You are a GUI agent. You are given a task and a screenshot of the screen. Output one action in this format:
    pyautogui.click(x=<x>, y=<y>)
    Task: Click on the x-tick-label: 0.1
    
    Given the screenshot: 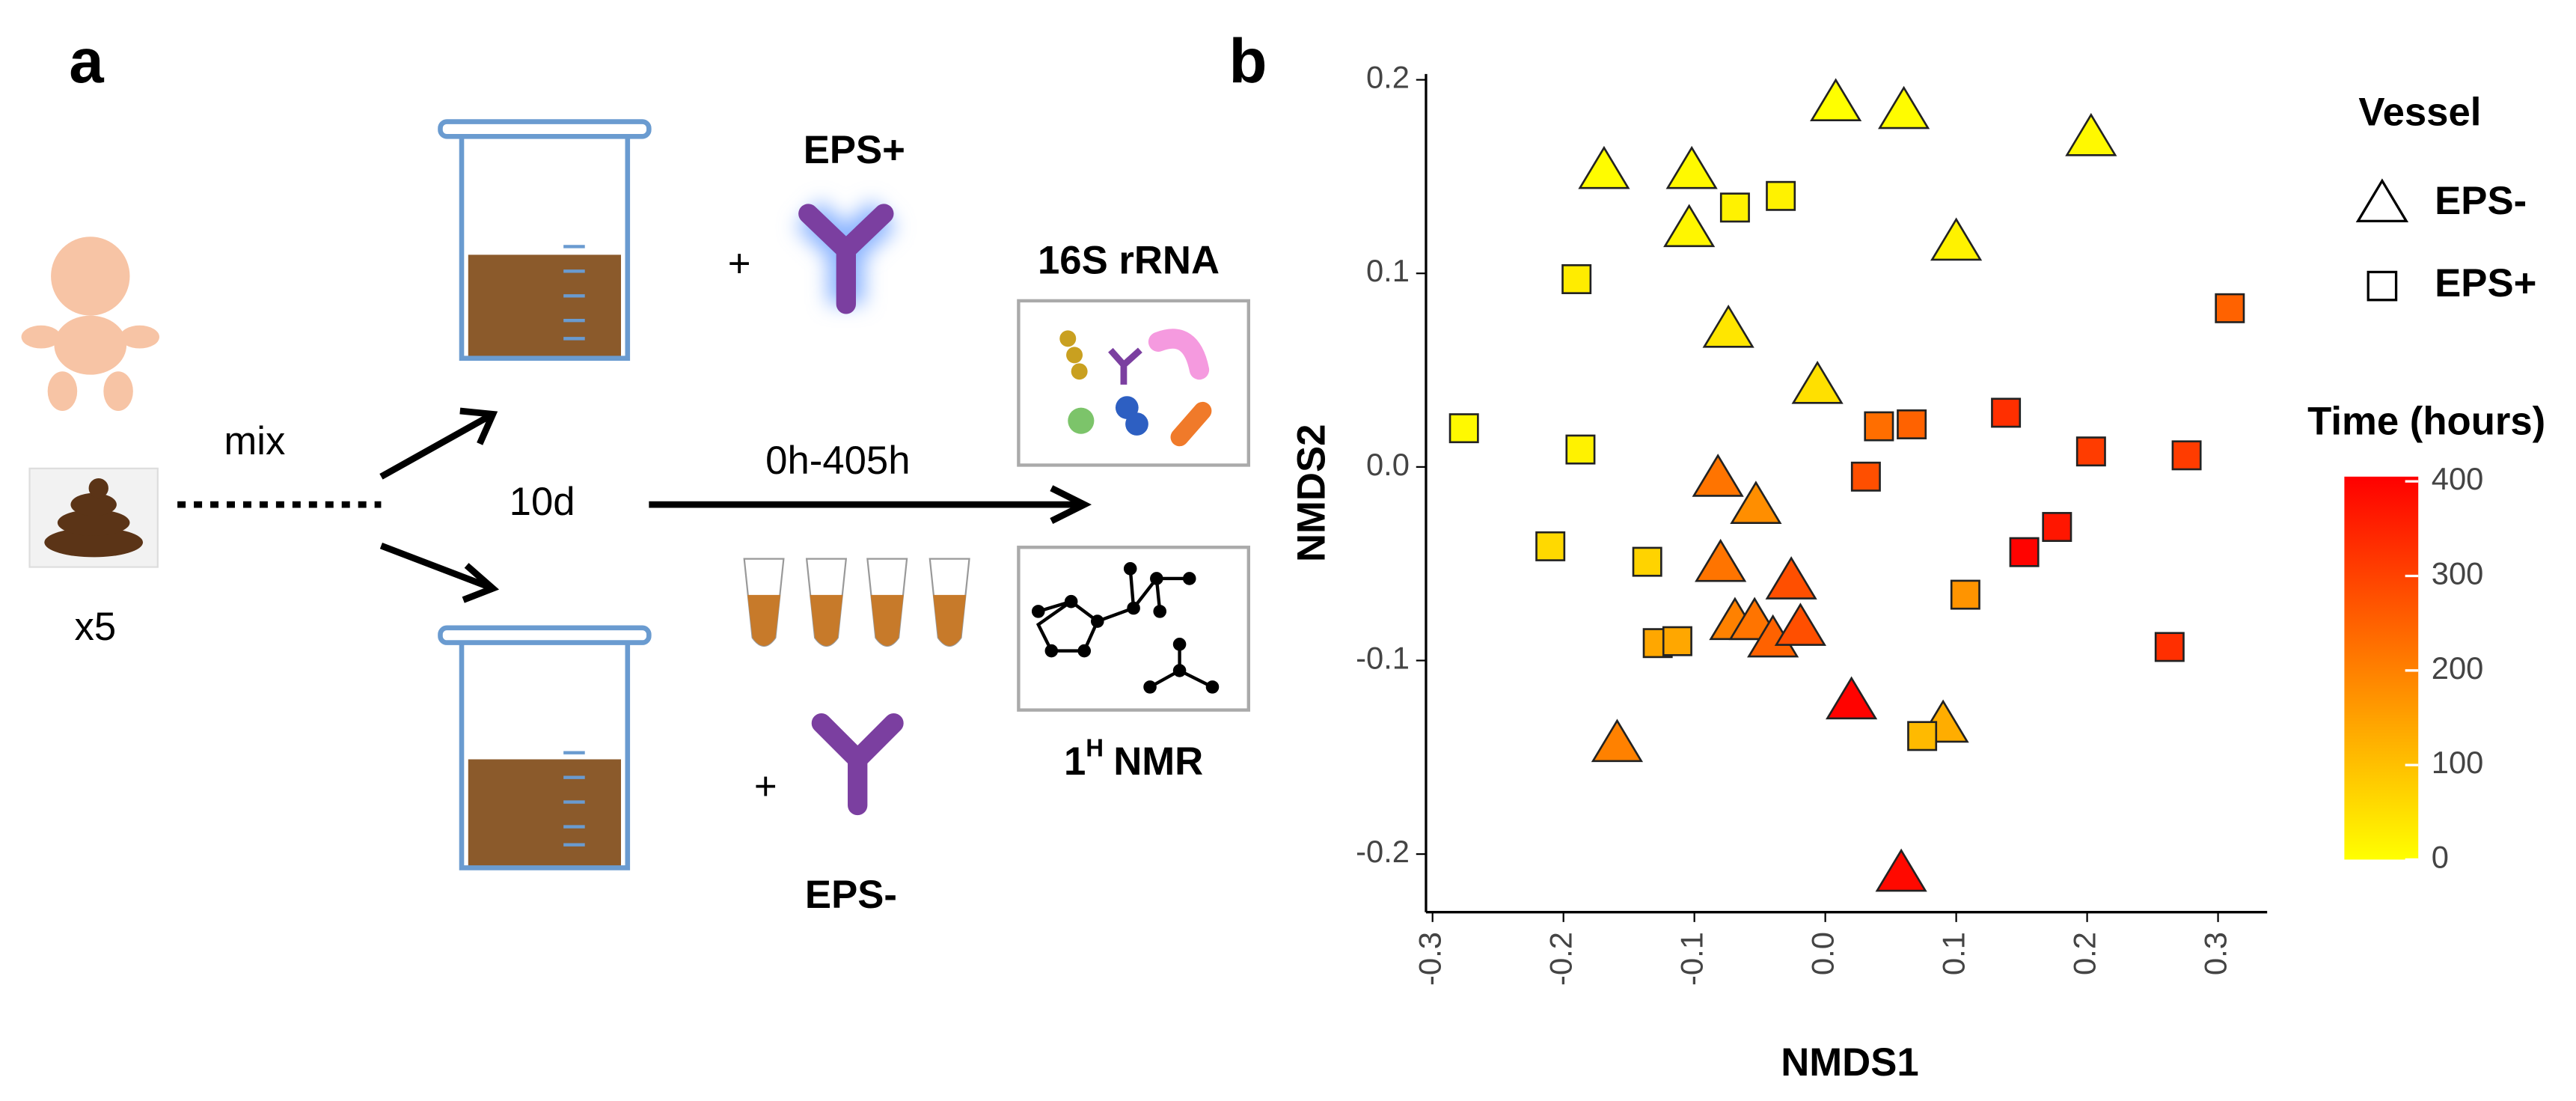 What is the action you would take?
    pyautogui.click(x=1954, y=953)
    